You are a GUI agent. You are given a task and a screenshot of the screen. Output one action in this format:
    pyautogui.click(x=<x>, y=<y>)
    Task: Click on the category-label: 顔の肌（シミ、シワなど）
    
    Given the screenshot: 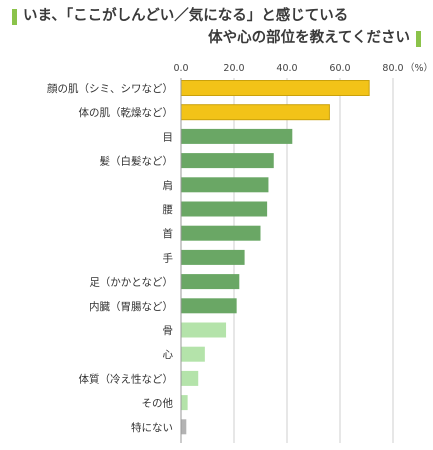 What is the action you would take?
    pyautogui.click(x=110, y=88)
    